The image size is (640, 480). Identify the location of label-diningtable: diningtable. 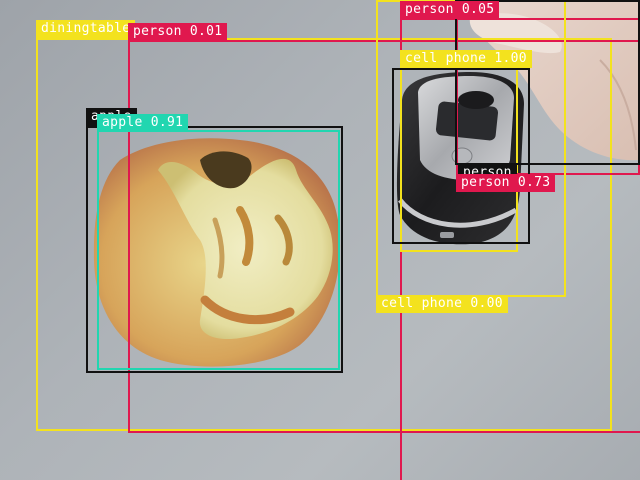
(86, 29).